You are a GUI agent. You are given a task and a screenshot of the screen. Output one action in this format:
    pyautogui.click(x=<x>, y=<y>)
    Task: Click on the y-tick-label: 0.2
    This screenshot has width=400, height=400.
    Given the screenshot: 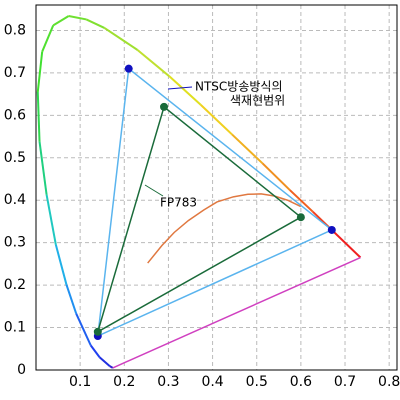 What is the action you would take?
    pyautogui.click(x=15, y=285)
    